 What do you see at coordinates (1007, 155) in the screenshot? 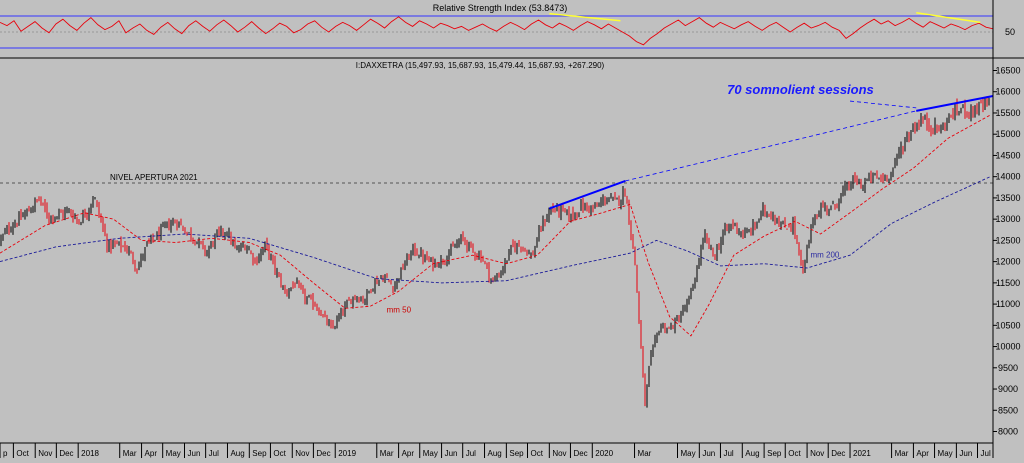
I see `price-tick-label: 14500` at bounding box center [1007, 155].